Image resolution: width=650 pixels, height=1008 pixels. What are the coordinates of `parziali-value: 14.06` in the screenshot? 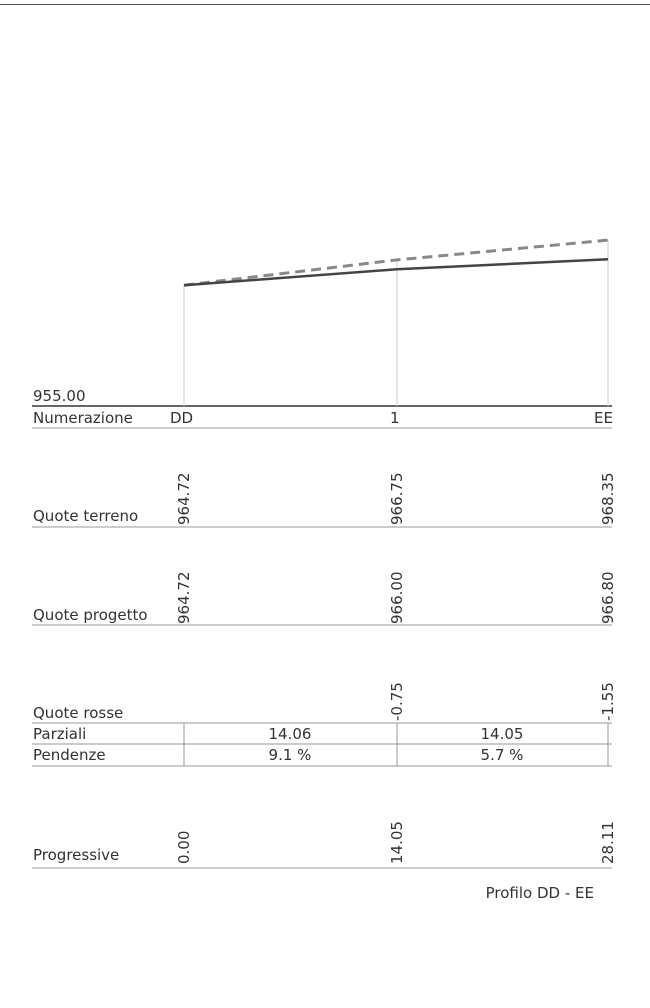 It's located at (290, 734).